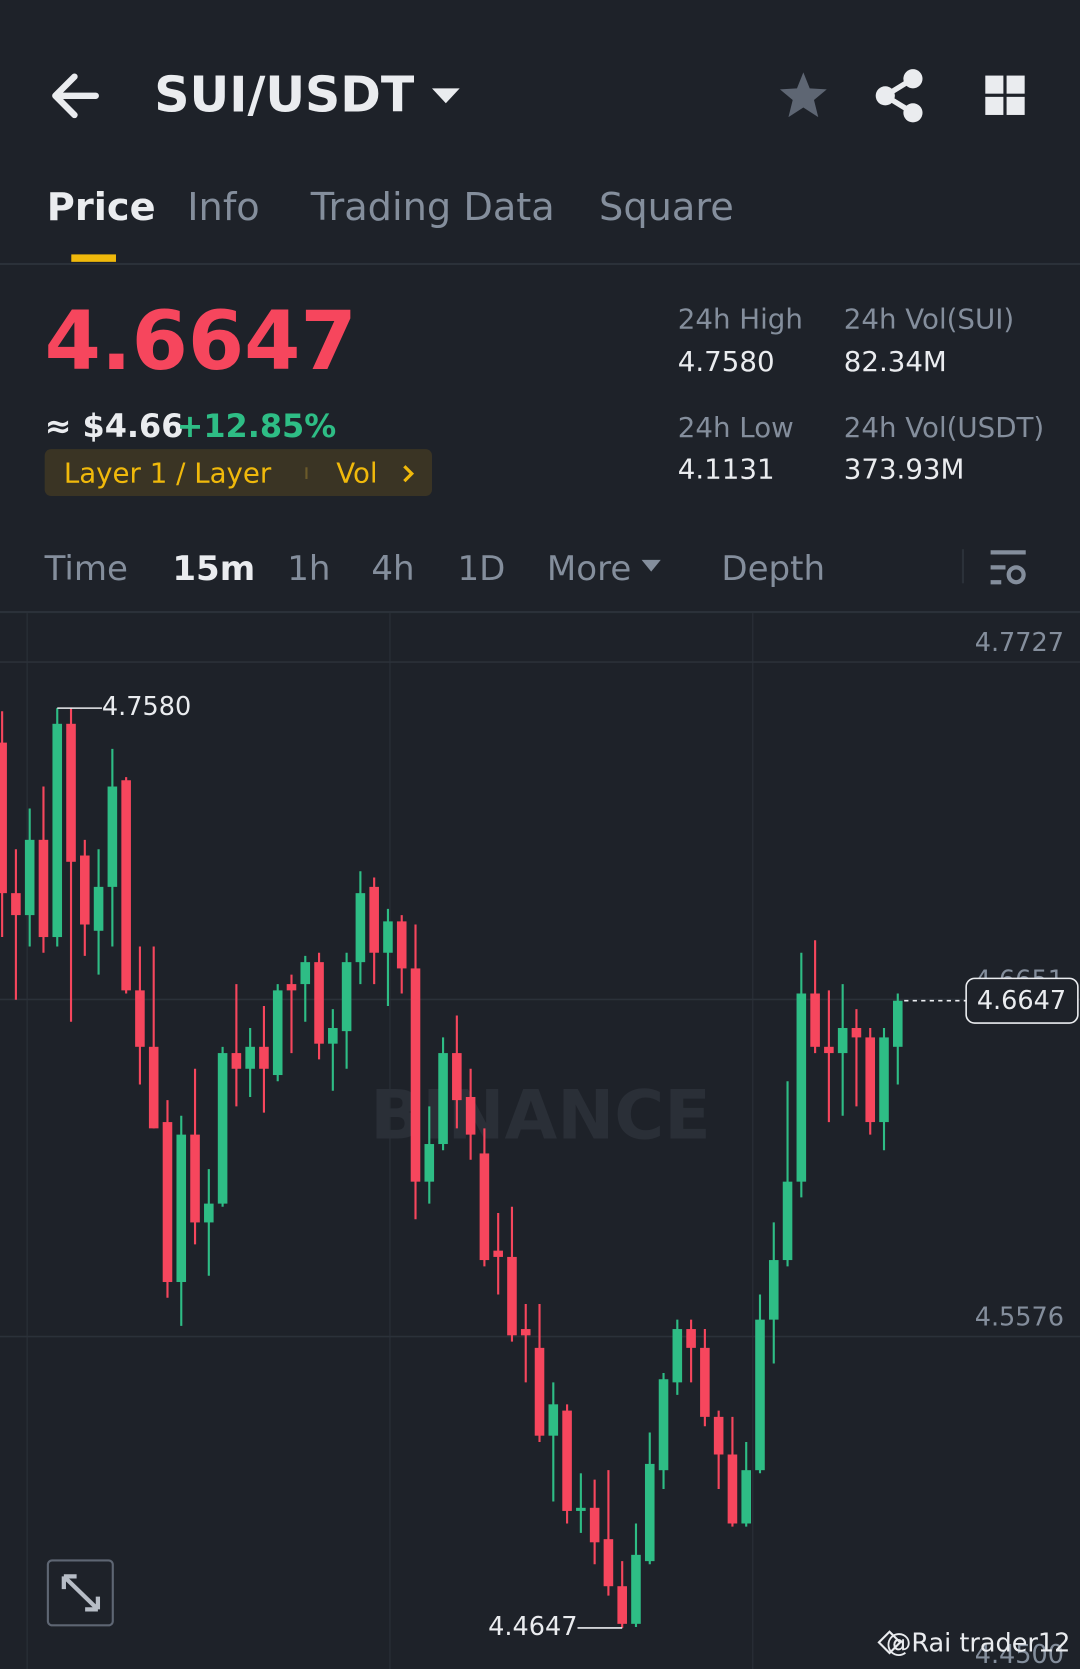  Describe the element at coordinates (446, 96) in the screenshot. I see `pair-caret` at that location.